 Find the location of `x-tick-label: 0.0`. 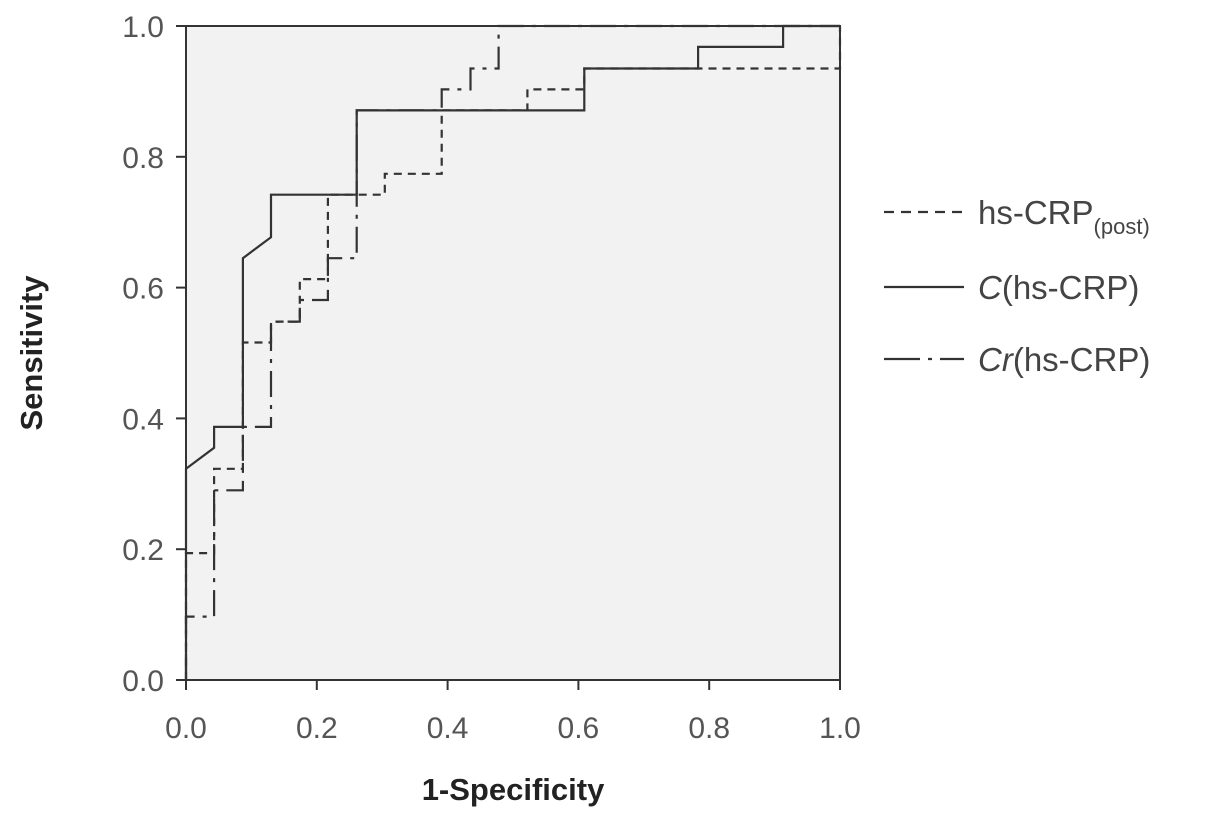

x-tick-label: 0.0 is located at coordinates (186, 728).